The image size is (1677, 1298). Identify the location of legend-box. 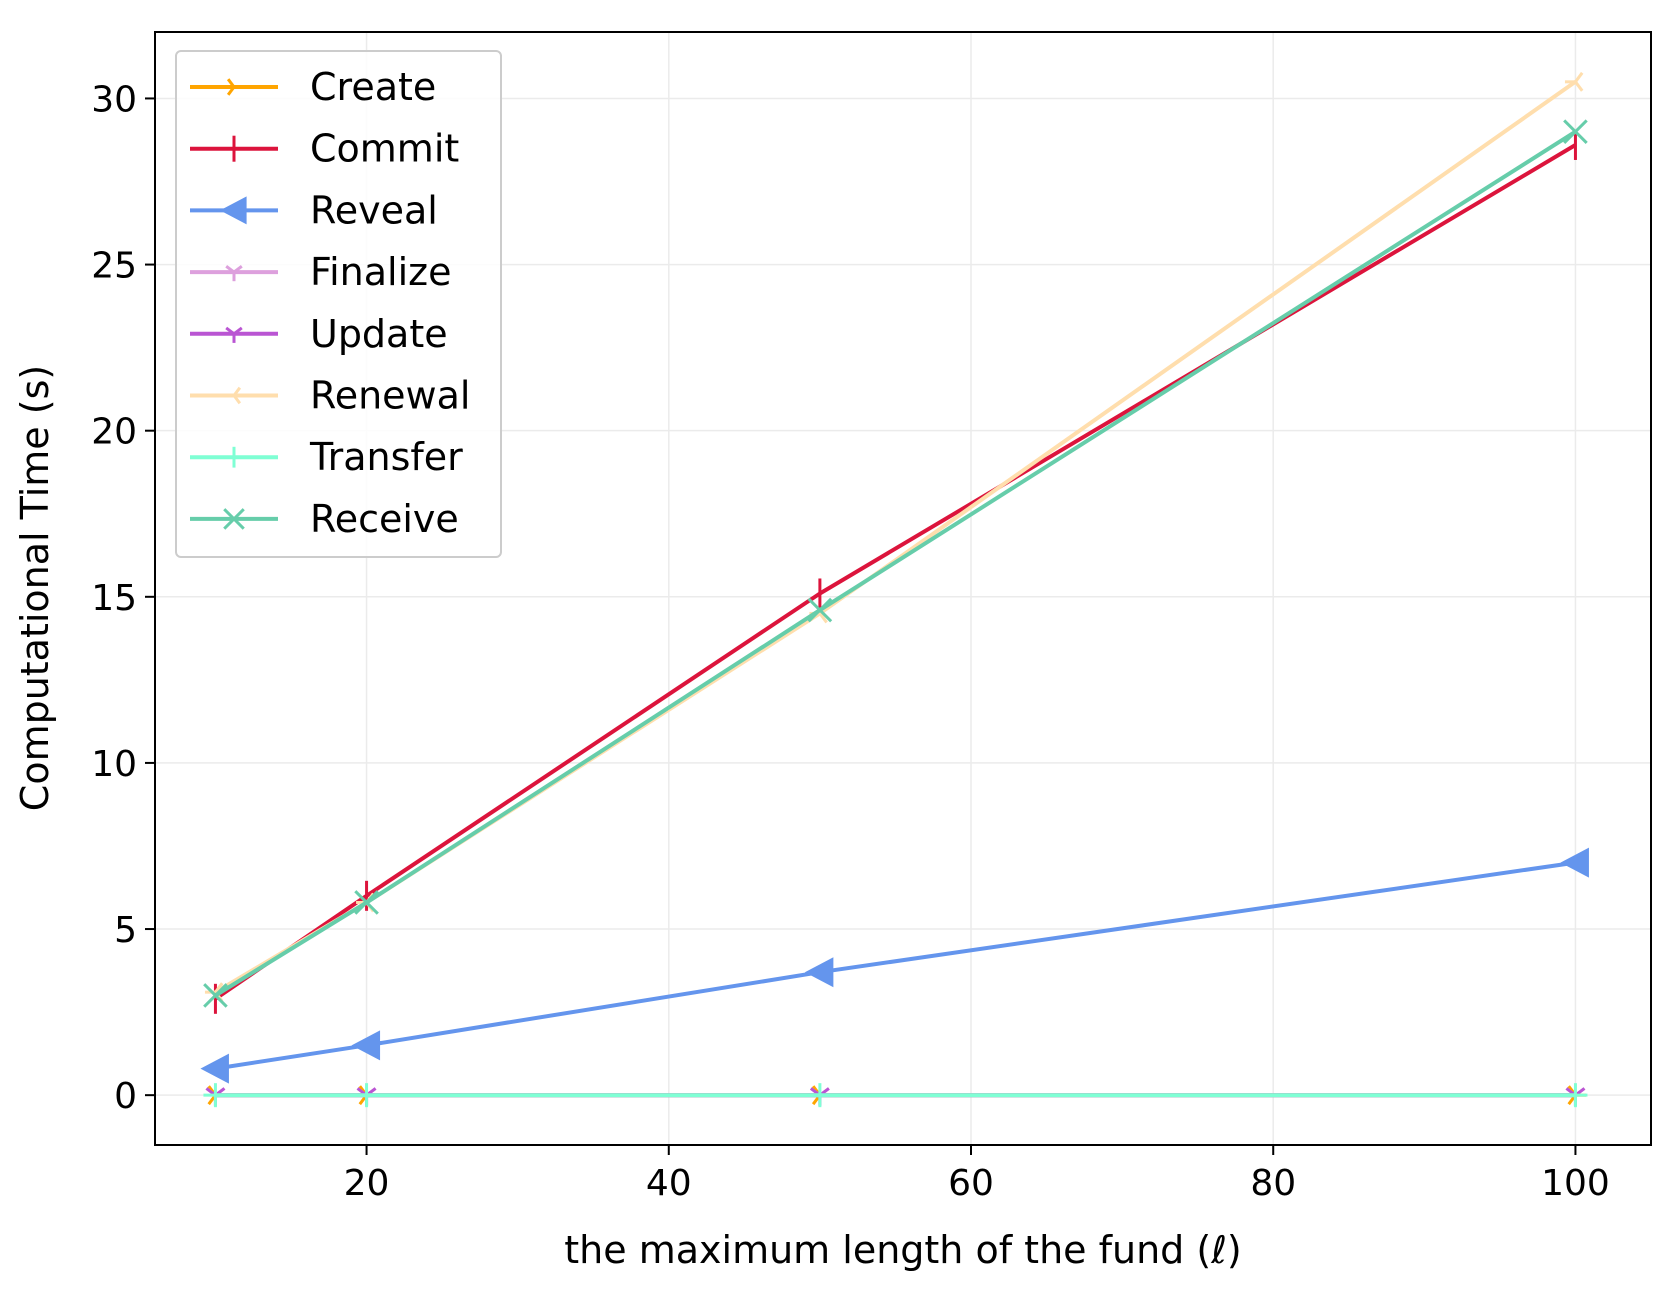
(338, 304).